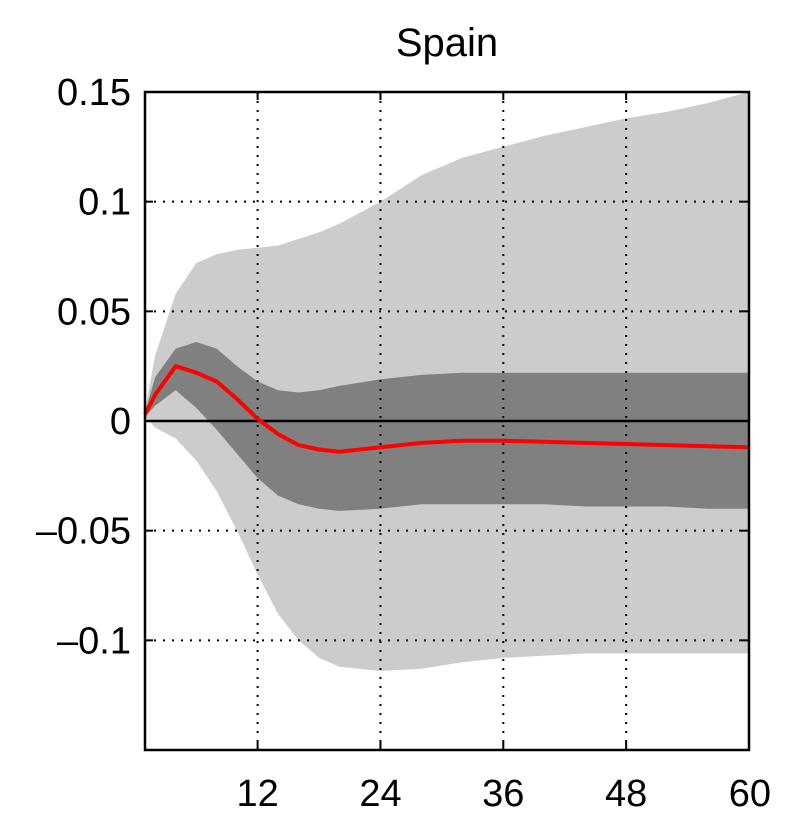 This screenshot has height=826, width=794. I want to click on x-tick-label: 60, so click(750, 794).